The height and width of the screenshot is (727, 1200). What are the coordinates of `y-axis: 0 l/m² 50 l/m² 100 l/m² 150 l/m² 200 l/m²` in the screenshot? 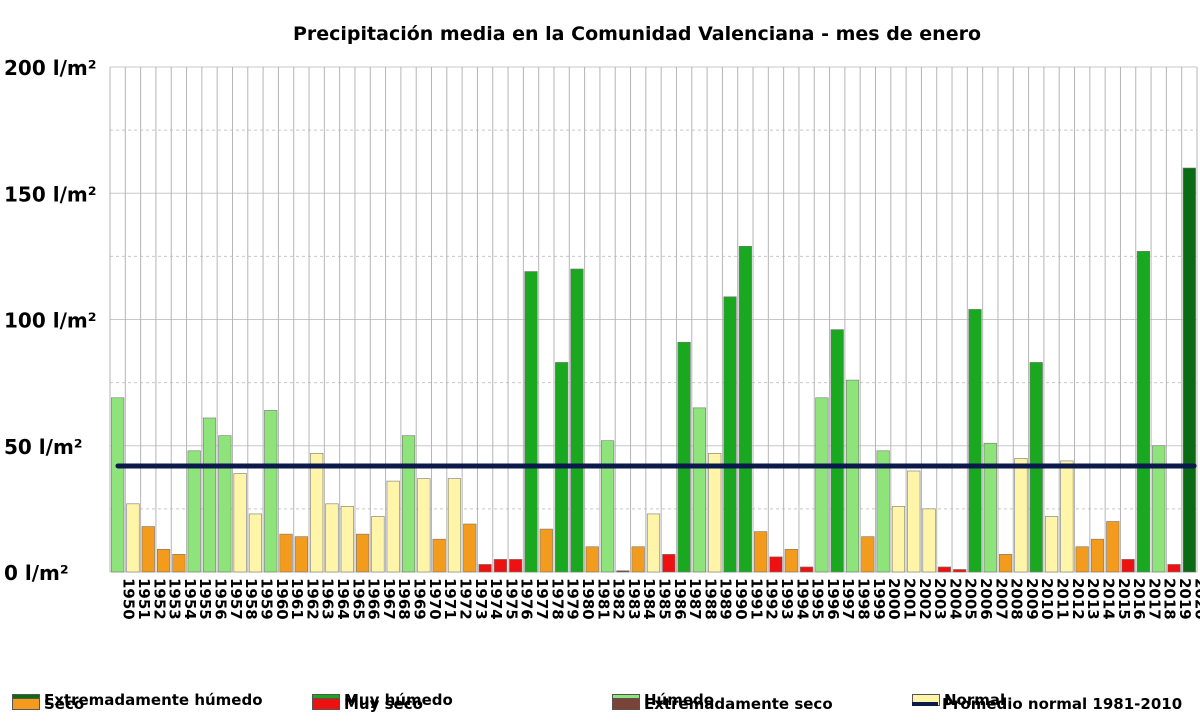 It's located at (50, 320).